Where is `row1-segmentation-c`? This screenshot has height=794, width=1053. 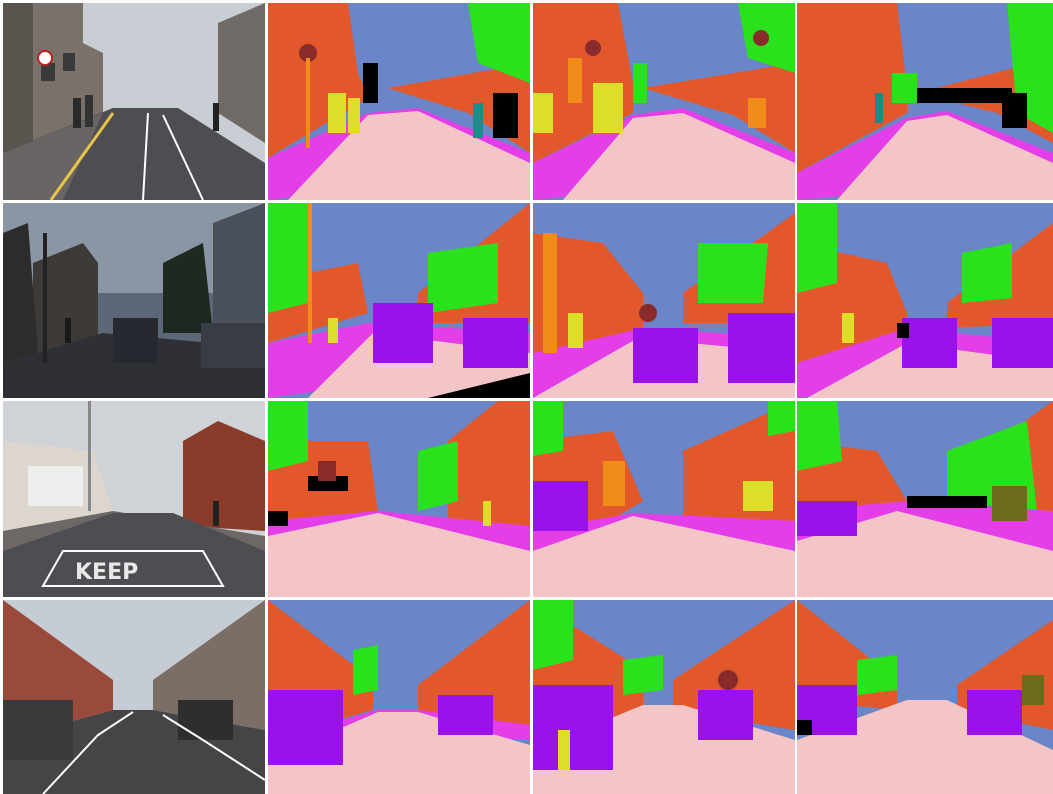 row1-segmentation-c is located at coordinates (925, 101).